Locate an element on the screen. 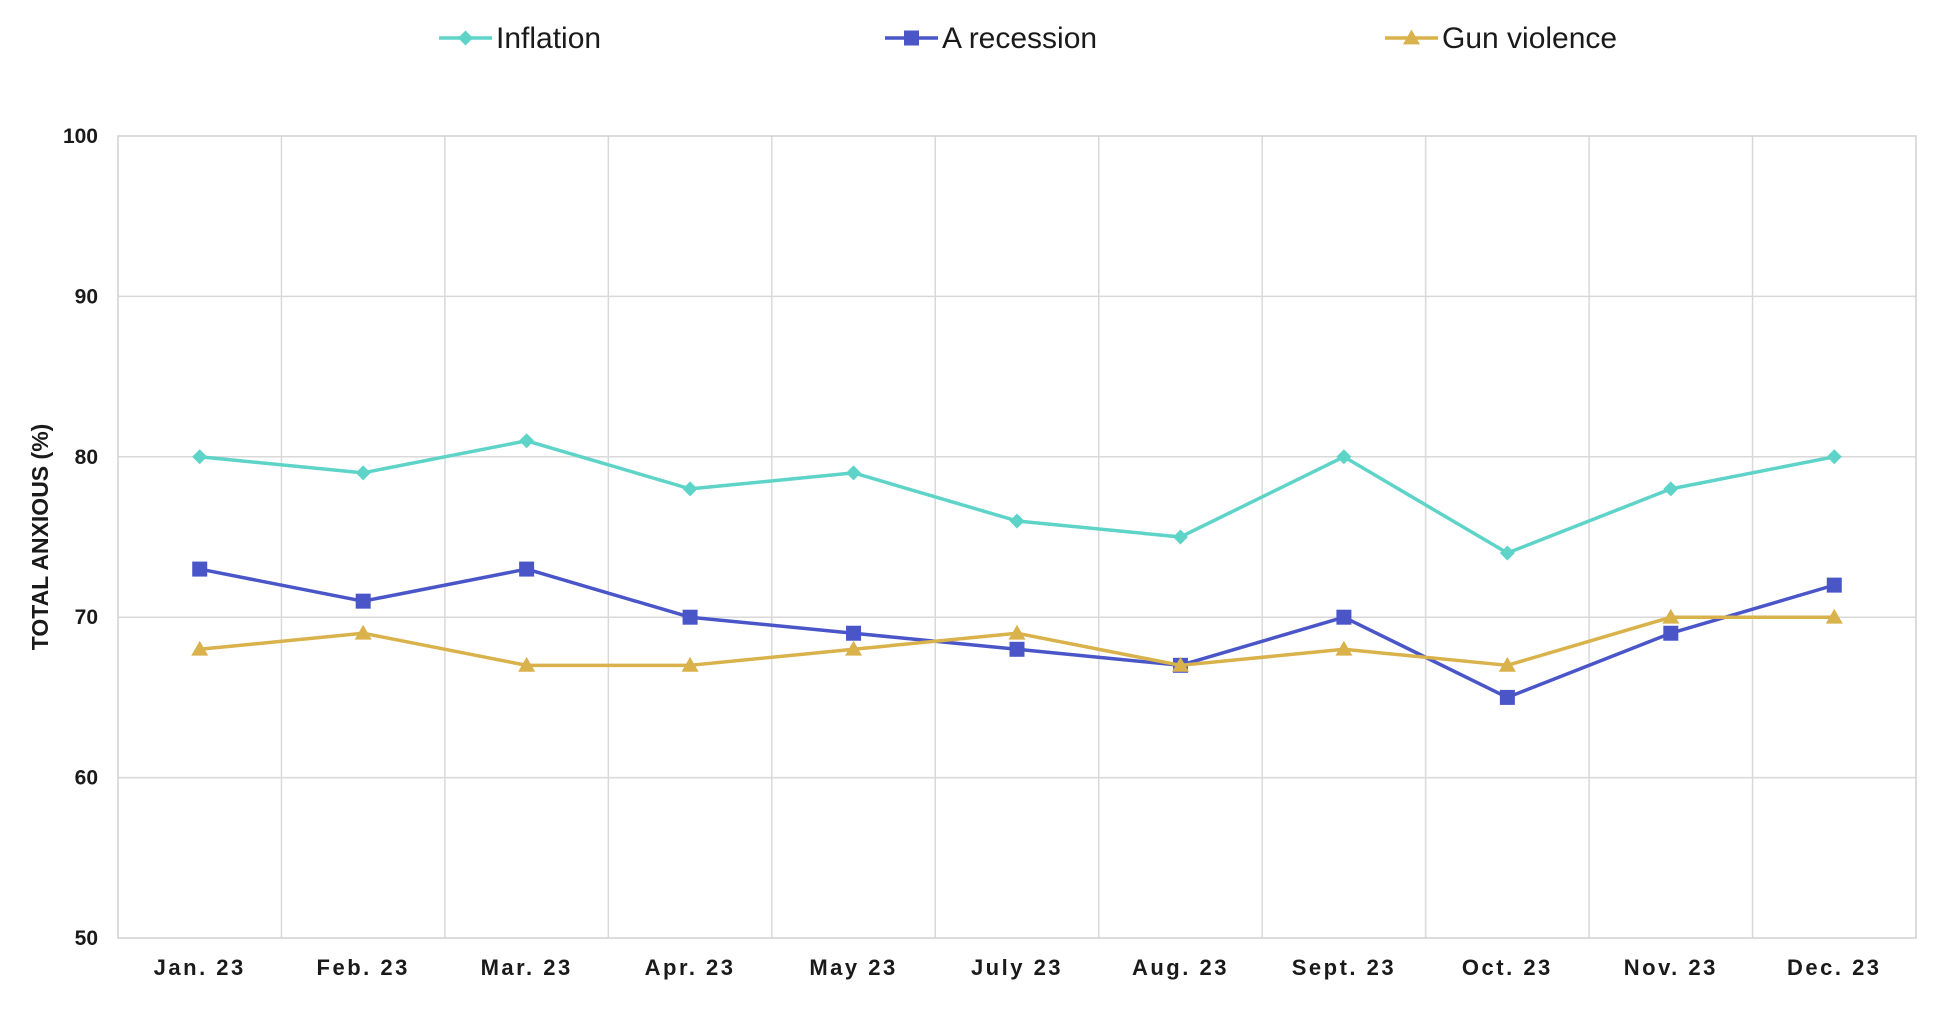  legend-marker-square is located at coordinates (911, 38).